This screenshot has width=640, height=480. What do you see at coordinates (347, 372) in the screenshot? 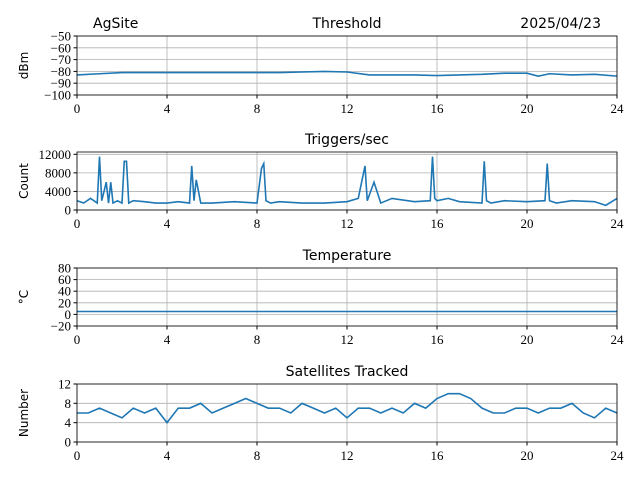
I see `chart-title: Satellites Tracked` at bounding box center [347, 372].